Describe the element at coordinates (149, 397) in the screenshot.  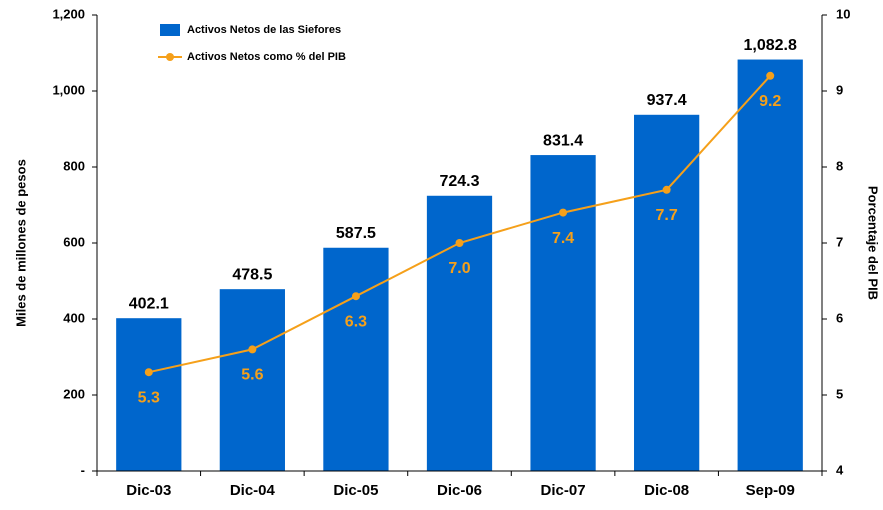
I see `line-value-label: 5.3` at that location.